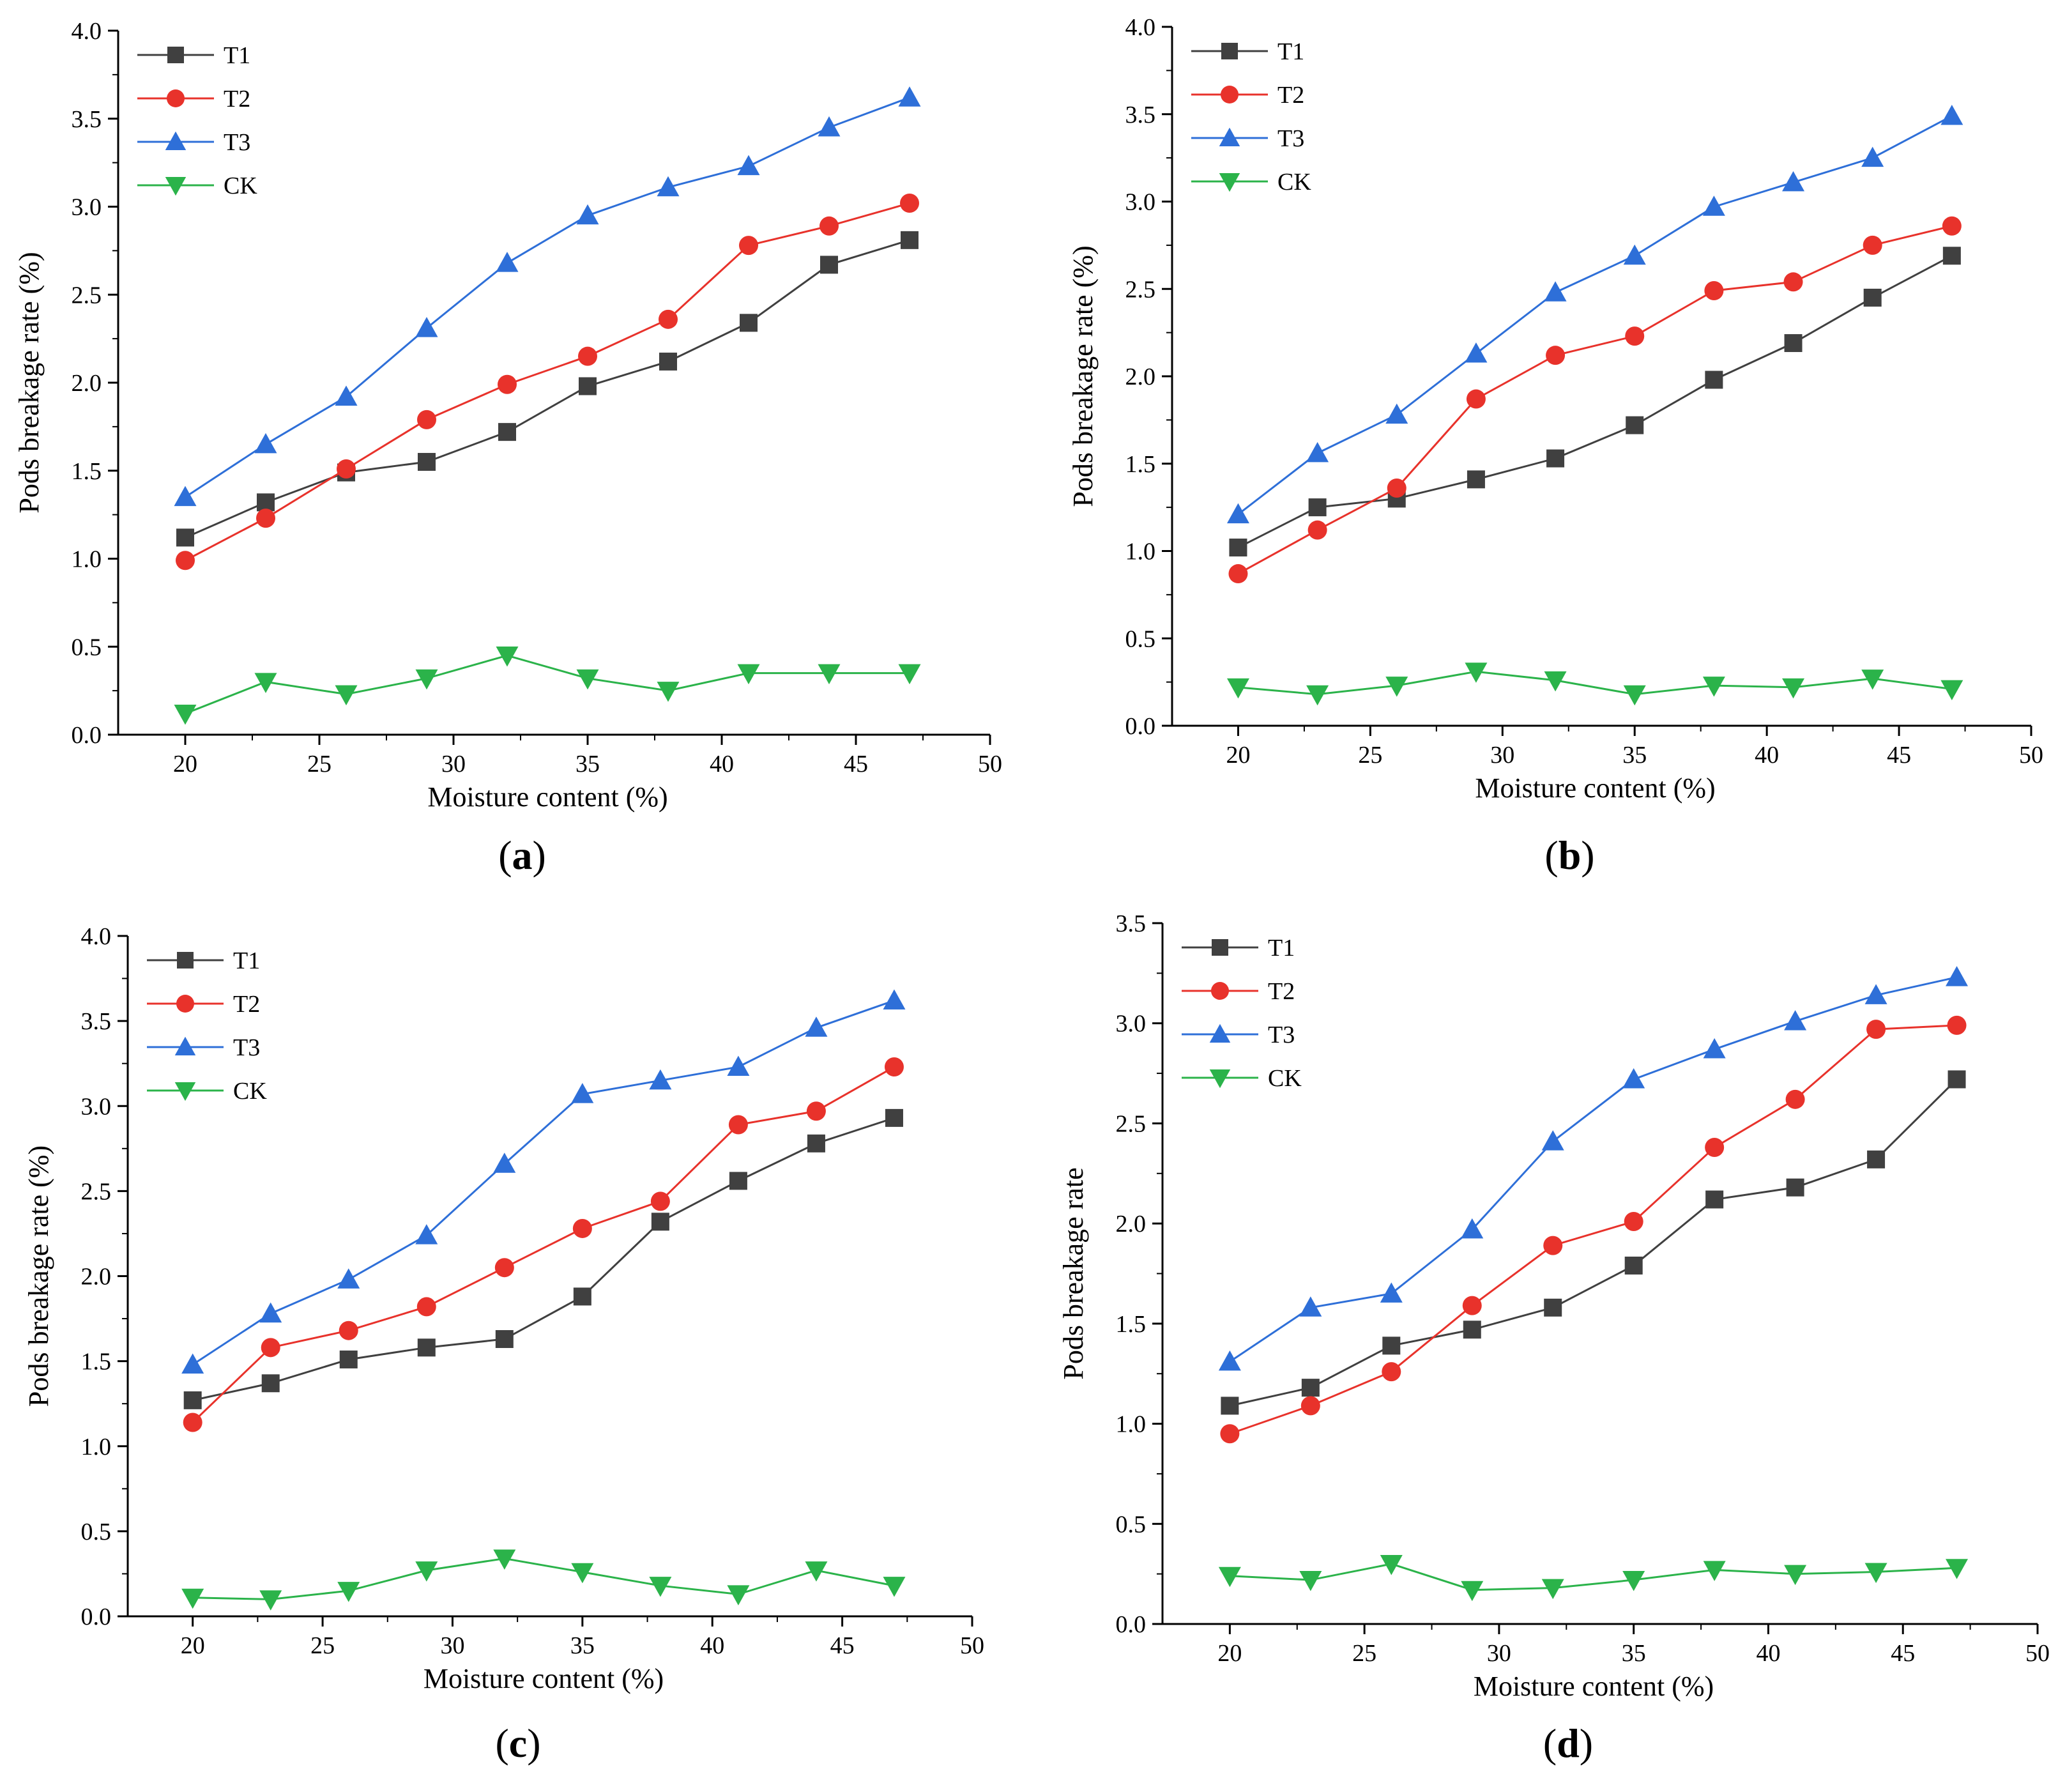 Image resolution: width=2058 pixels, height=1792 pixels. Describe the element at coordinates (1140, 115) in the screenshot. I see `y-tick-label: 3.5` at that location.